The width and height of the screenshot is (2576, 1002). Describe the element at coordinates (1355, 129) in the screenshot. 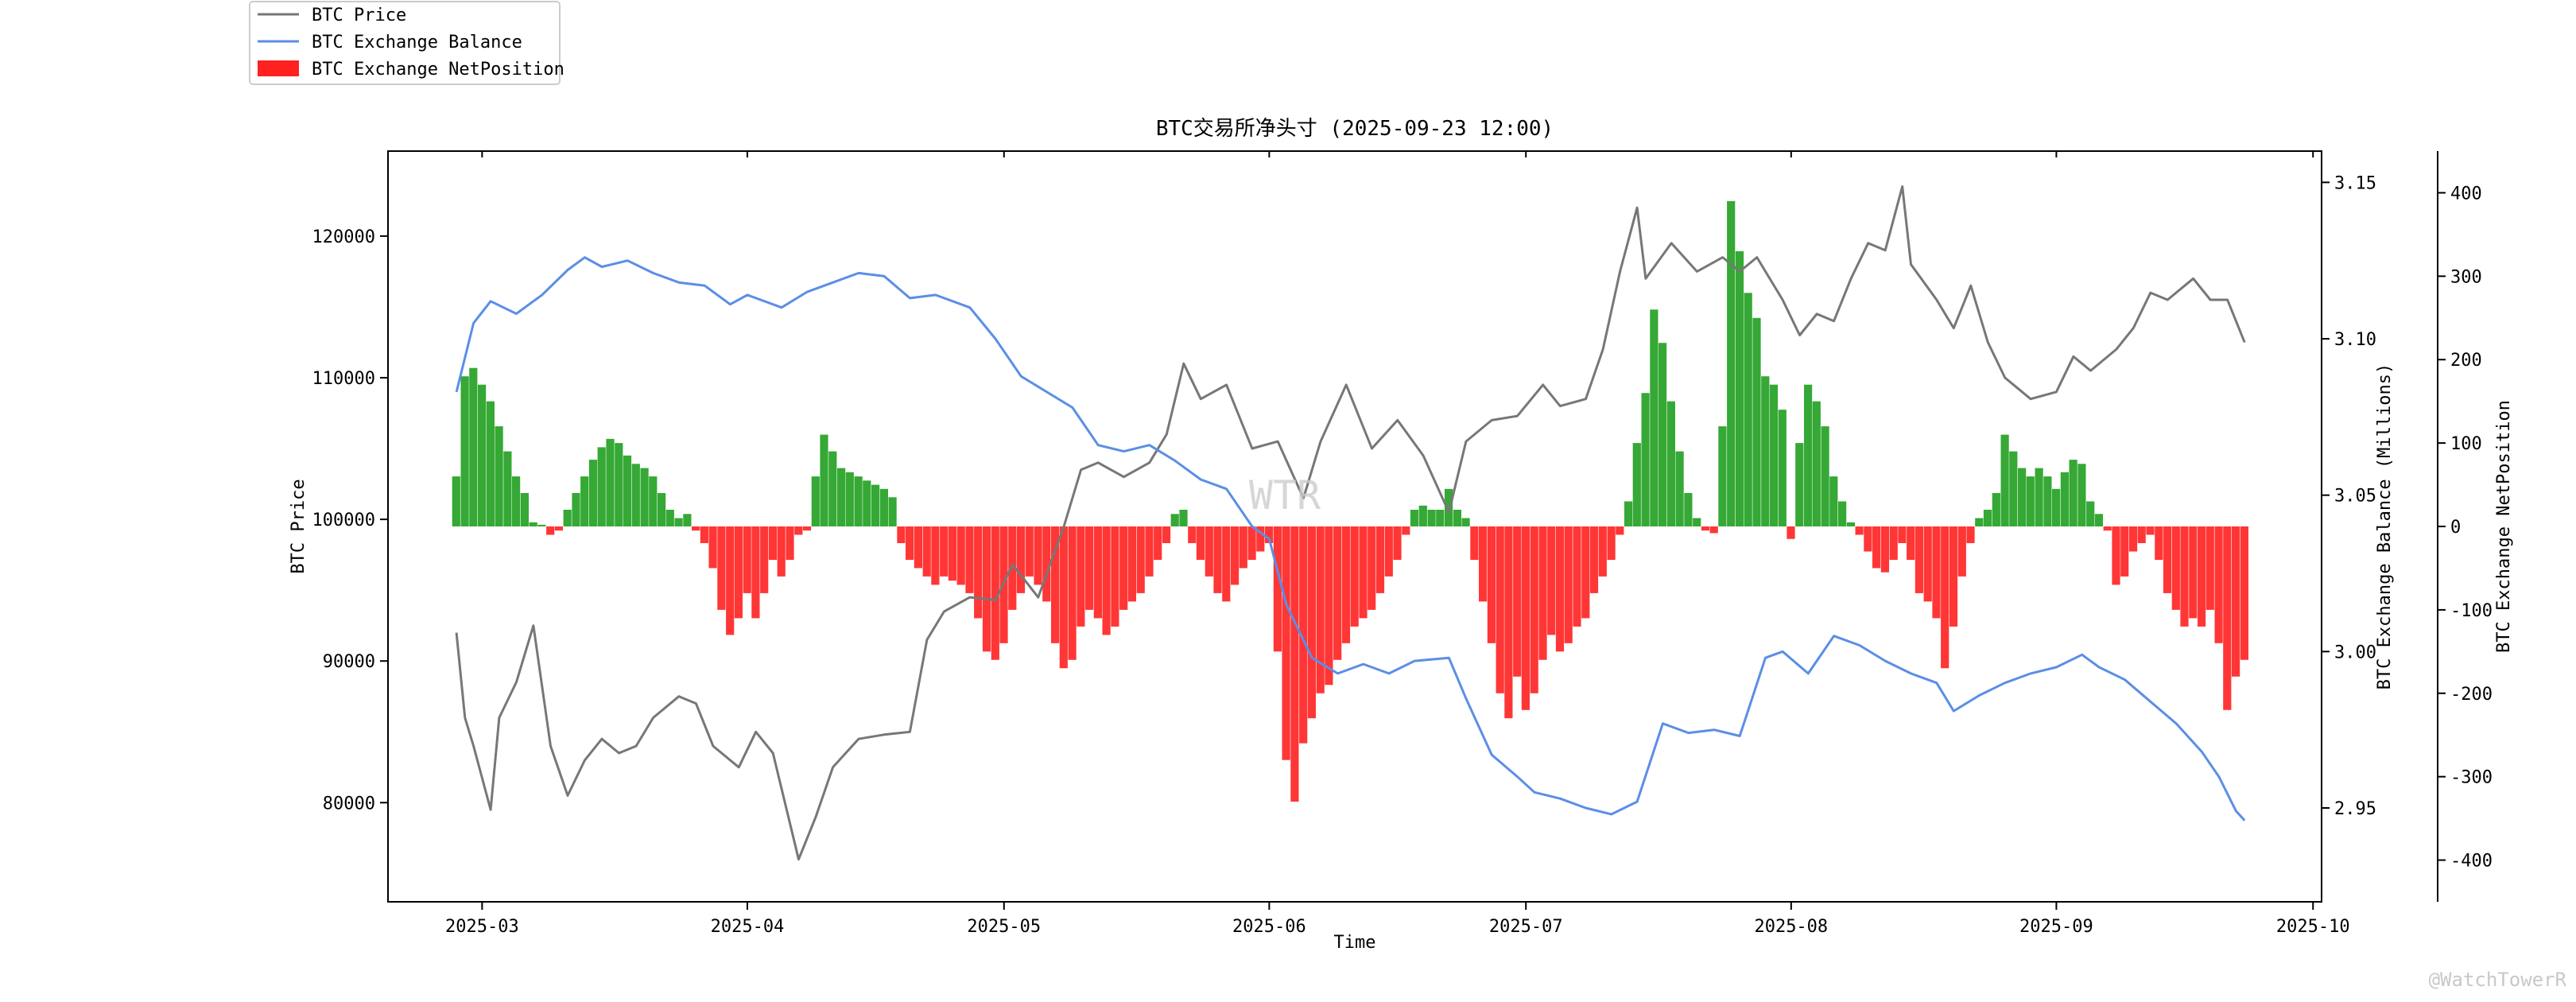

I see `chart-title: BTC交易所净头寸 (2025-09-23 12:00)` at that location.